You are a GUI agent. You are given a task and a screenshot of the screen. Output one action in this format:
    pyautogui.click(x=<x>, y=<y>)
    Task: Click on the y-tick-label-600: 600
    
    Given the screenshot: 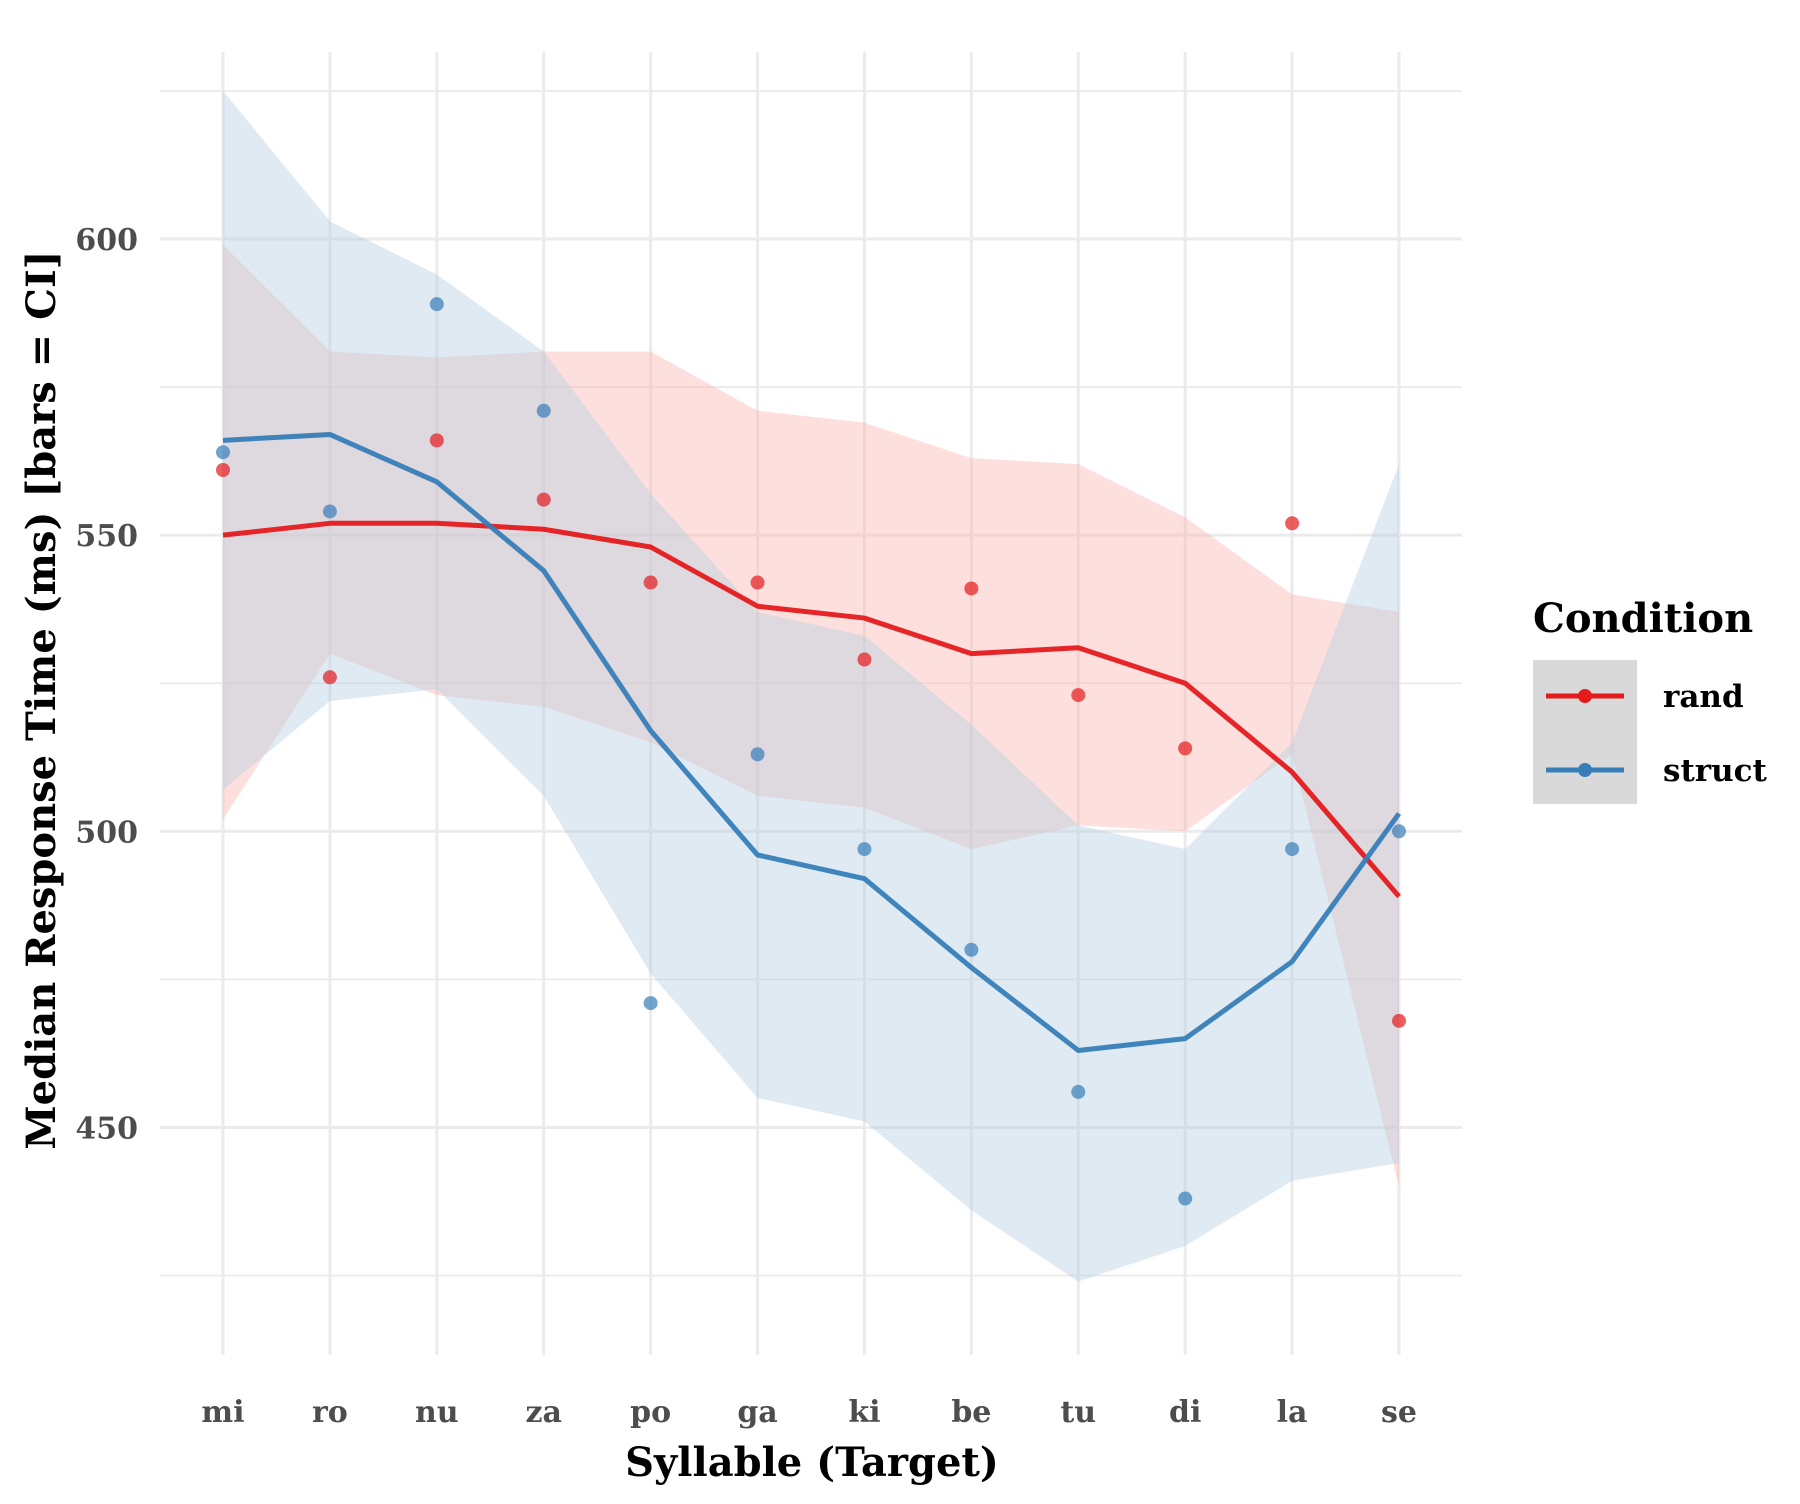 What is the action you would take?
    pyautogui.click(x=106, y=240)
    